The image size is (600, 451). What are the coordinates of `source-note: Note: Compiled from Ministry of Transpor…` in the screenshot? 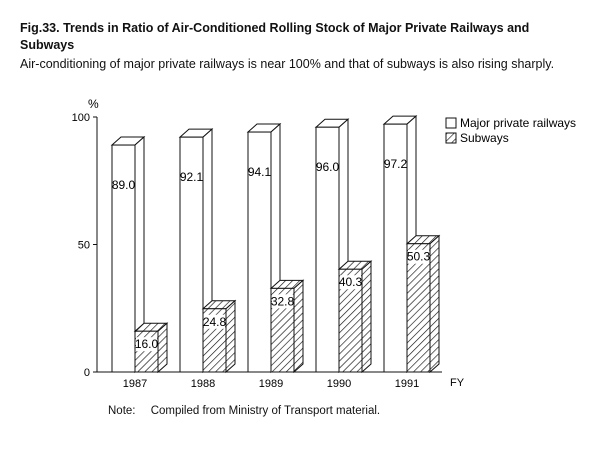 It's located at (244, 411).